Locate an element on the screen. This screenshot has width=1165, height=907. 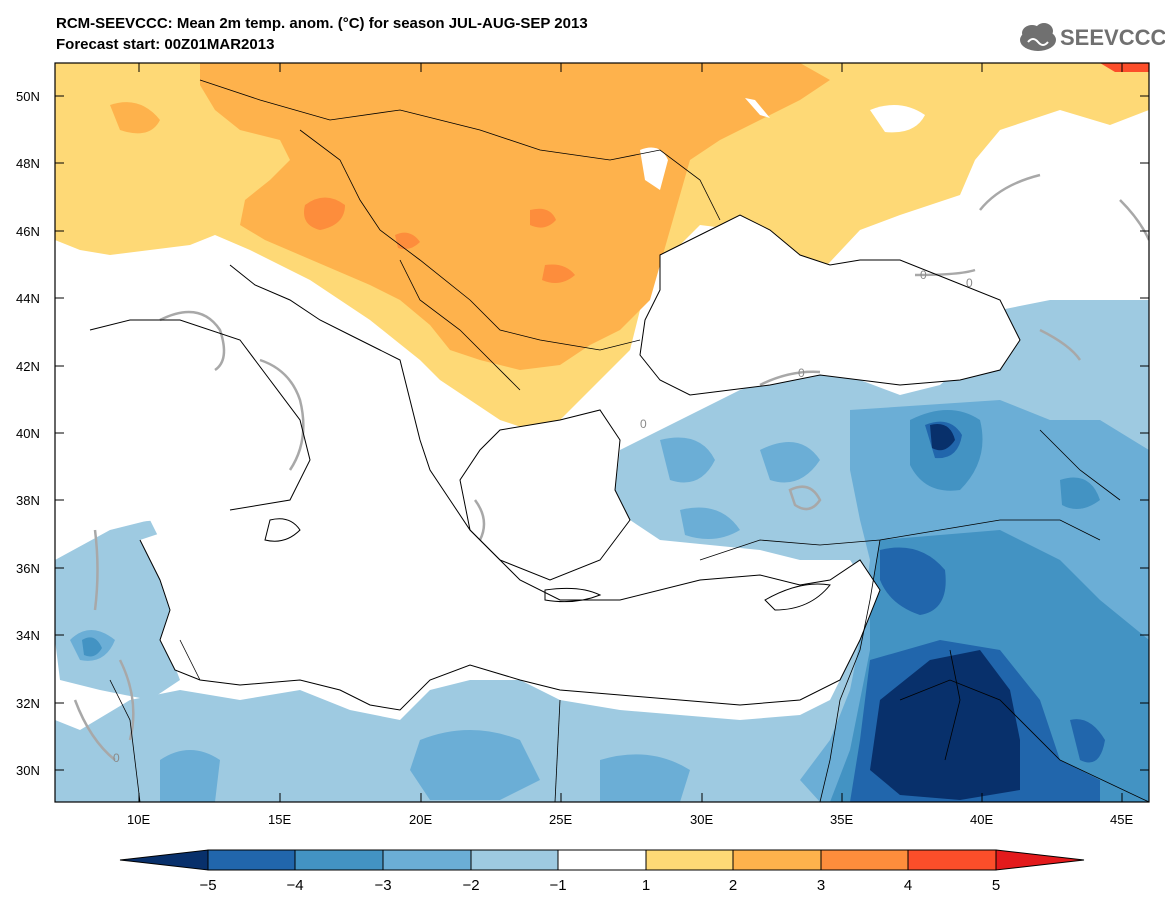
lat-label-48n: 48N is located at coordinates (28, 163).